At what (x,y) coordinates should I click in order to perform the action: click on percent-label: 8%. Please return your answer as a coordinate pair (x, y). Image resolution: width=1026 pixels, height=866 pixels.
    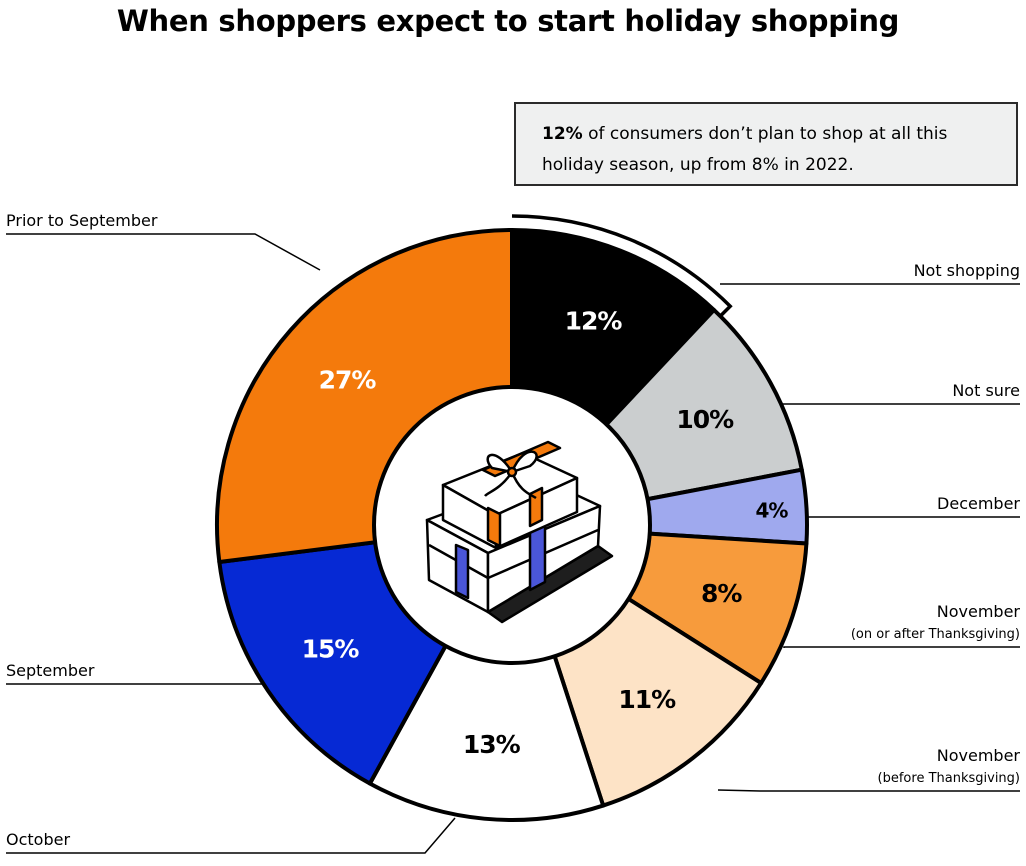
    Looking at the image, I should click on (721, 593).